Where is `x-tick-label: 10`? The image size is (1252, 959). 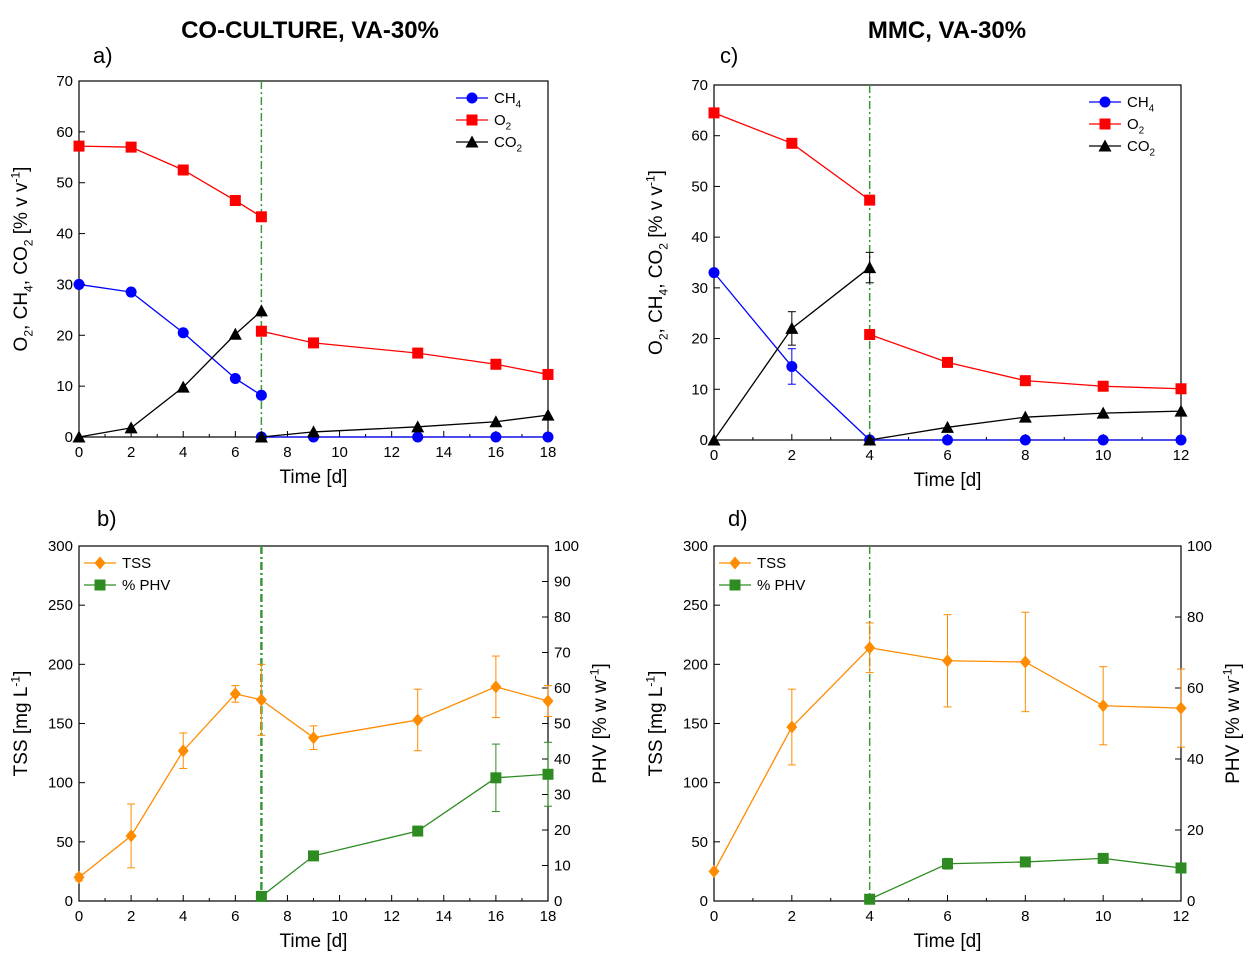 x-tick-label: 10 is located at coordinates (1103, 455).